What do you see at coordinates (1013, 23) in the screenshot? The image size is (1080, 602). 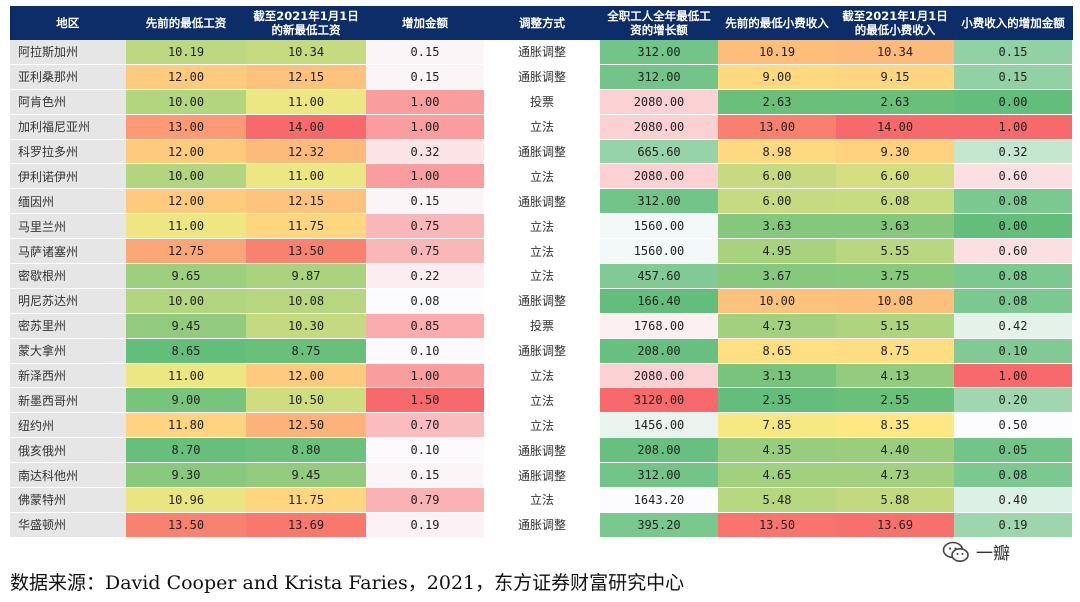 I see `column-header-8: 小费收入的增加金额` at bounding box center [1013, 23].